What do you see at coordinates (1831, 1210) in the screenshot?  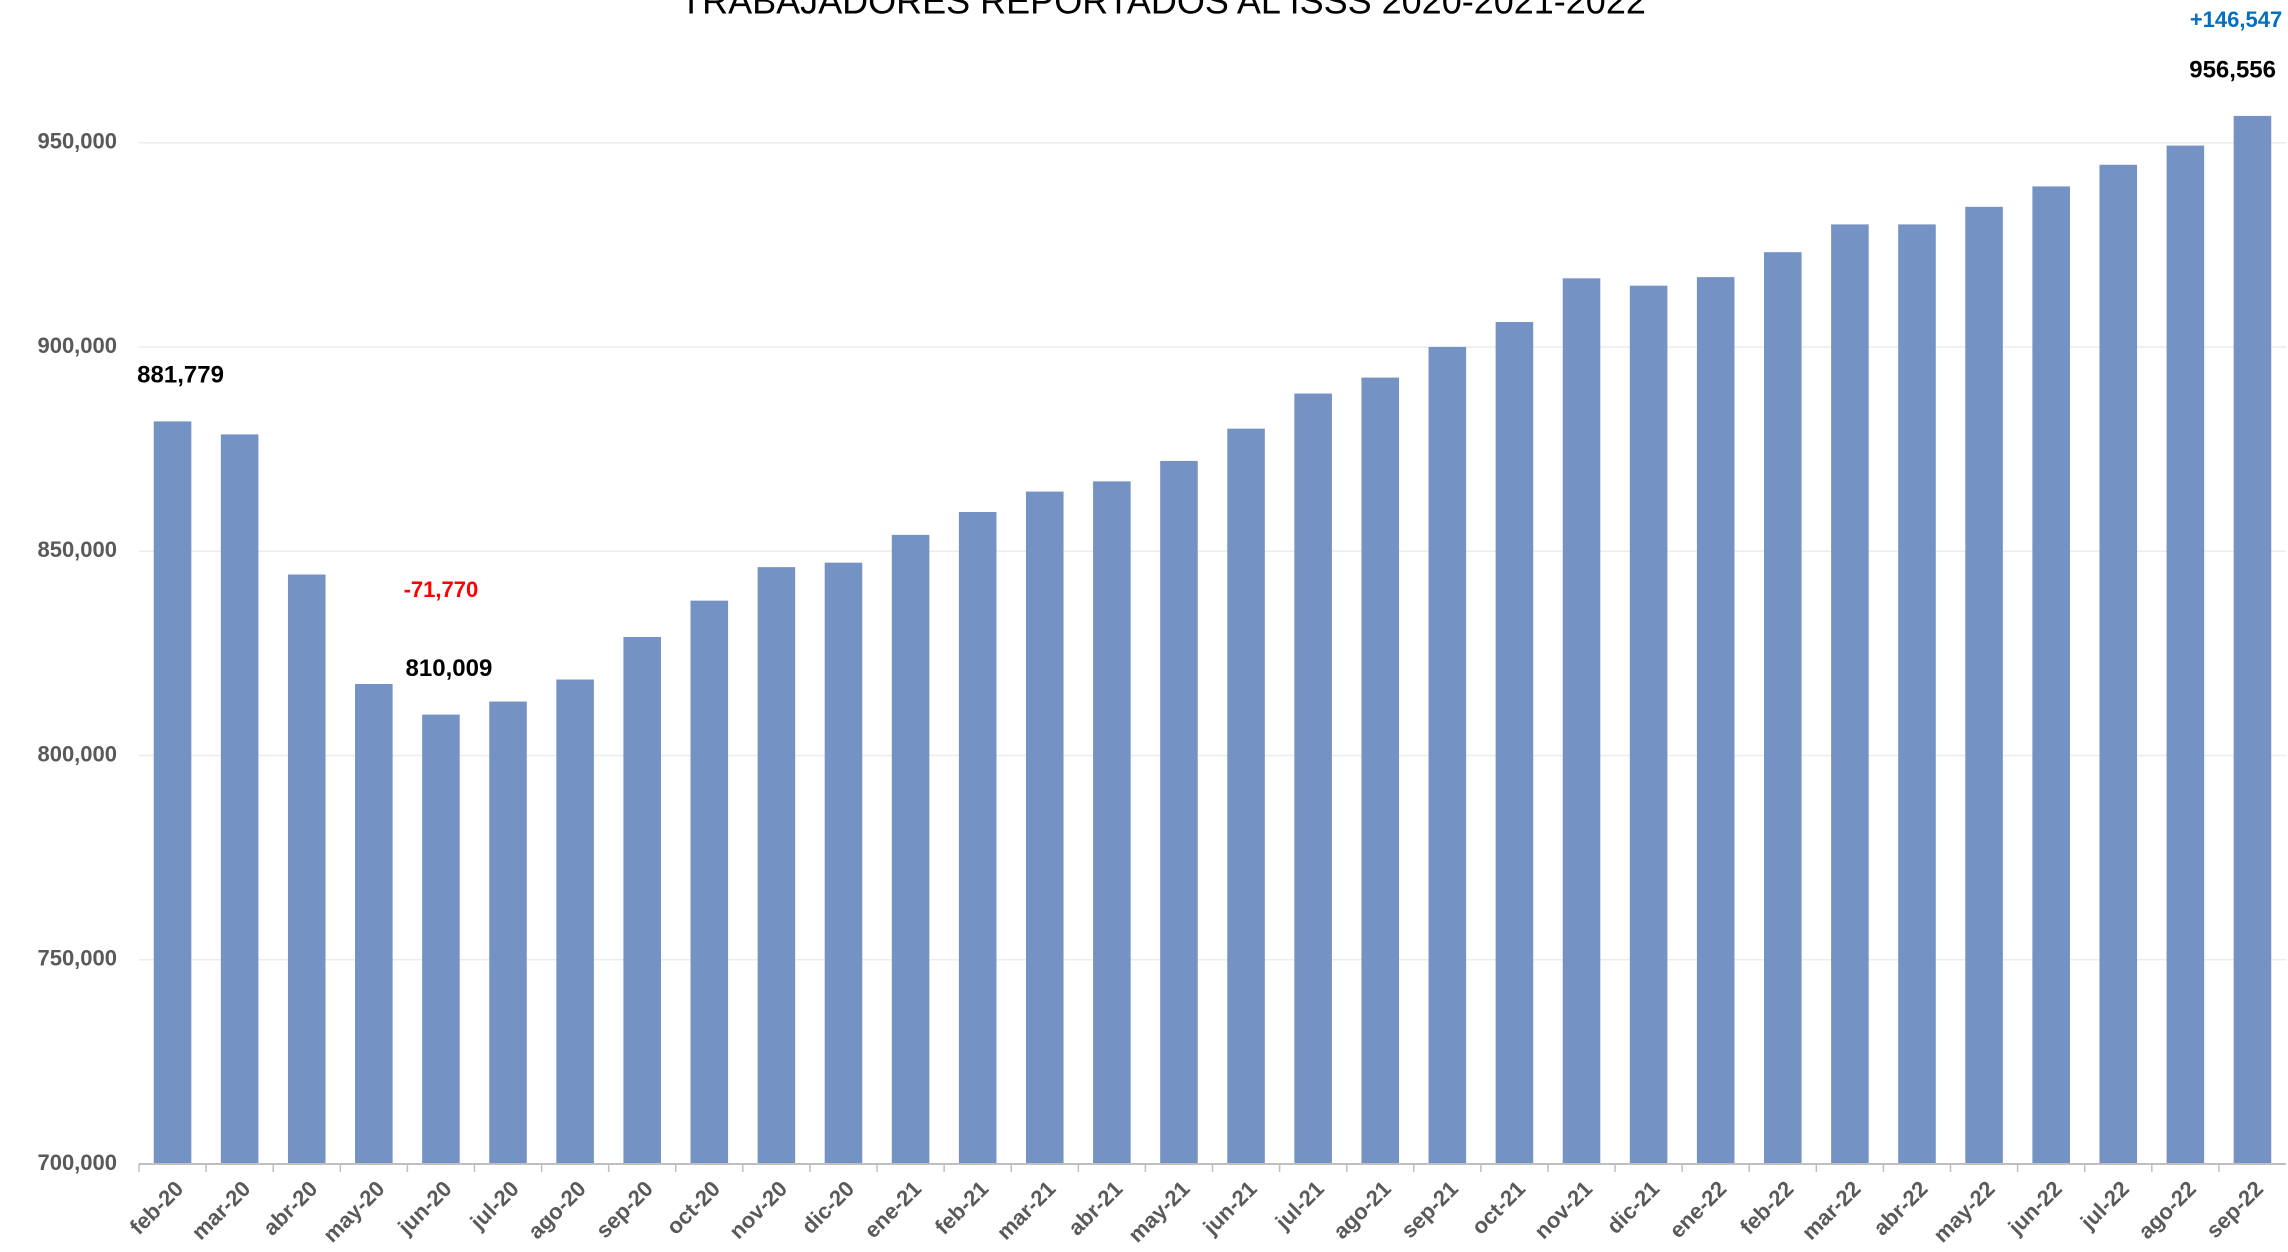 I see `x-tick-label: mar-22` at bounding box center [1831, 1210].